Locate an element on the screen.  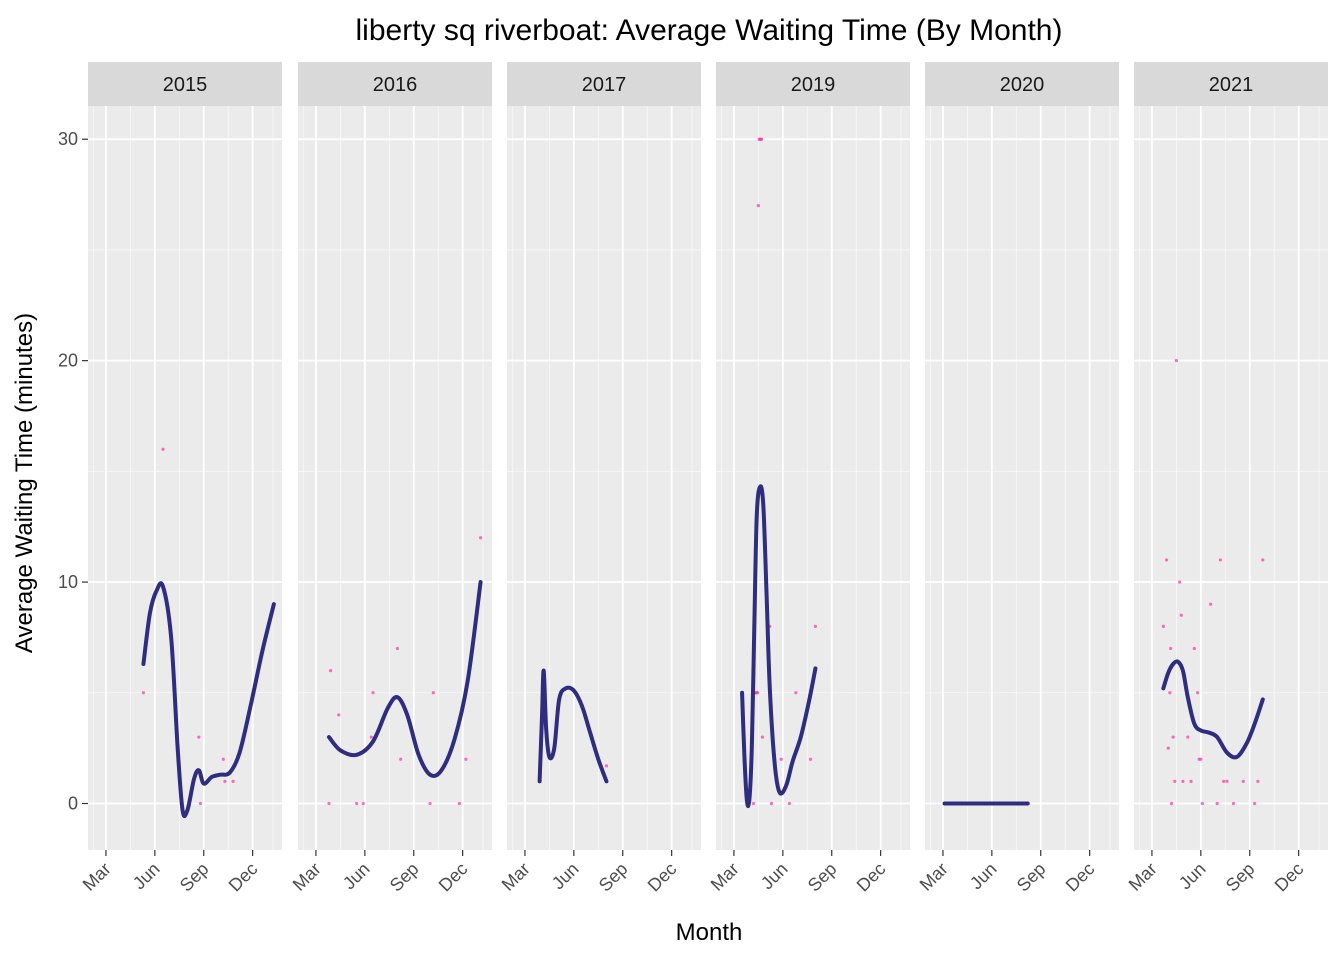
y-axis-title: Average Waiting Time (minutes) is located at coordinates (24, 483).